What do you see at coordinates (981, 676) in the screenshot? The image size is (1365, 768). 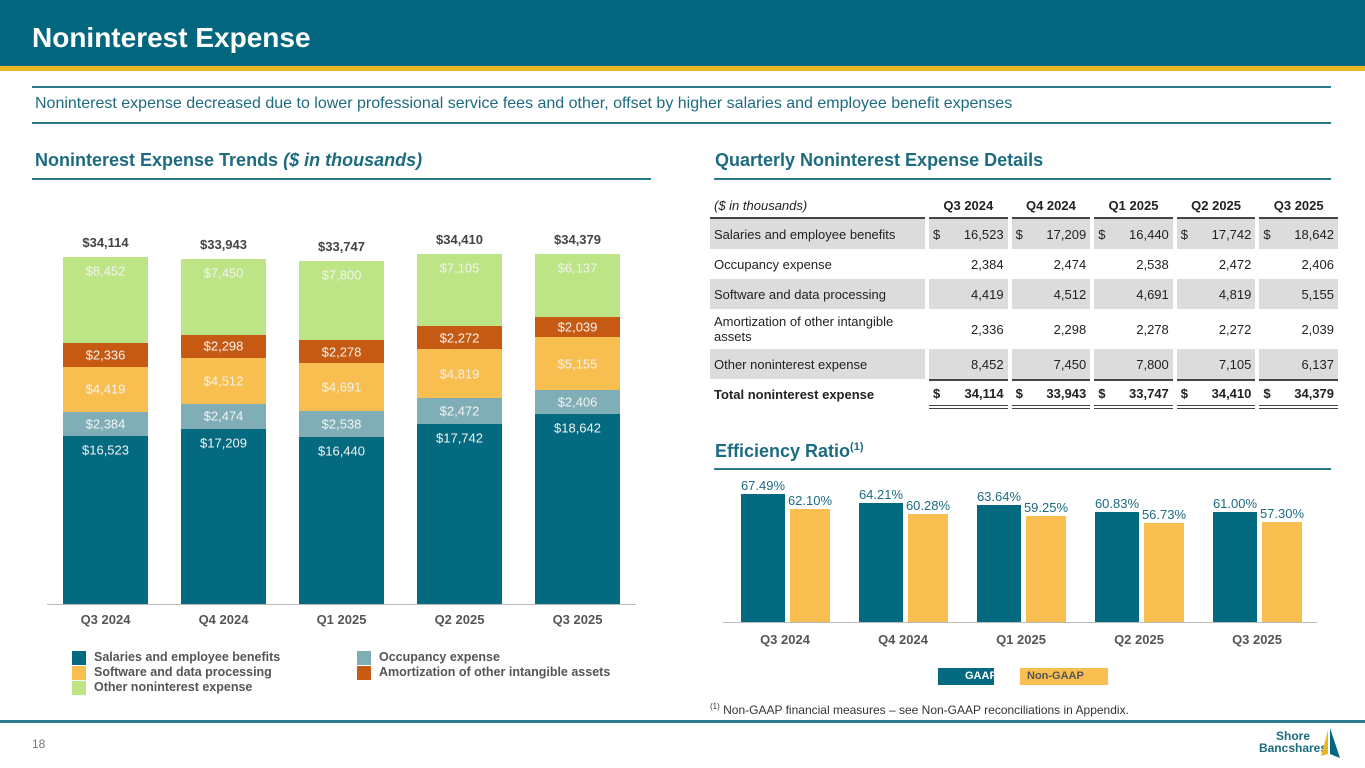 I see `legend-label-gaap: GAAP` at bounding box center [981, 676].